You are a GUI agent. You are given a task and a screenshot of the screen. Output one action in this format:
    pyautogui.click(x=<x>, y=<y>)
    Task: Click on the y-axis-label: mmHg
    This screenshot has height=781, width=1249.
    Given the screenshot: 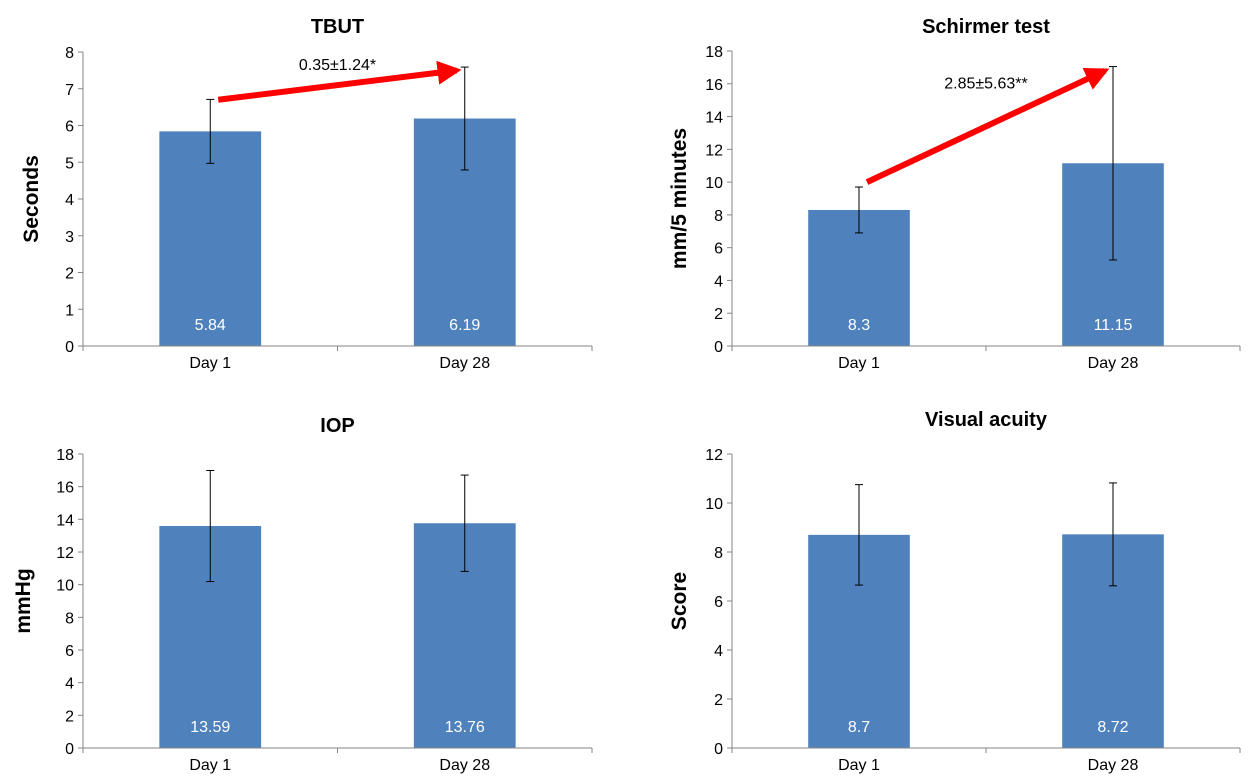 What is the action you would take?
    pyautogui.click(x=23, y=600)
    